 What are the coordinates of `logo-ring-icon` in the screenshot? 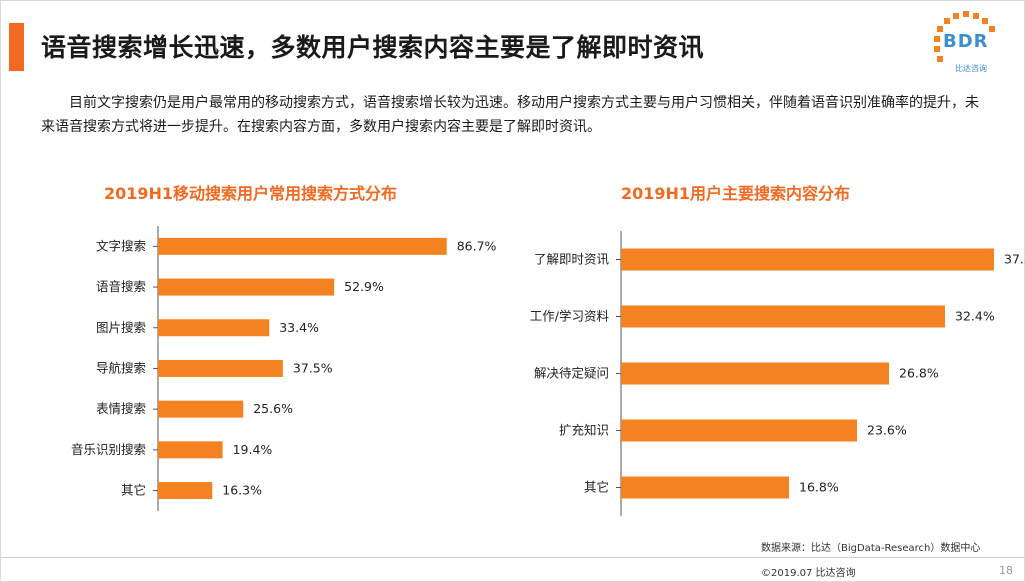 It's located at (964, 36).